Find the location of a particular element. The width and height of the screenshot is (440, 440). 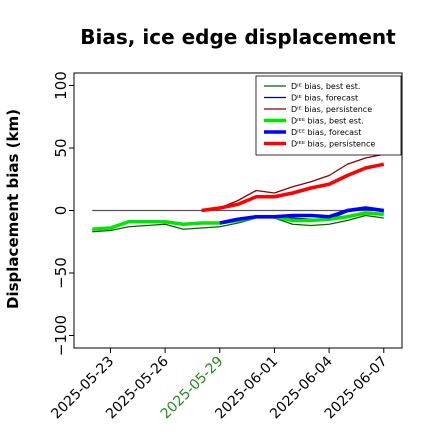

plot-area is located at coordinates (238, 193).